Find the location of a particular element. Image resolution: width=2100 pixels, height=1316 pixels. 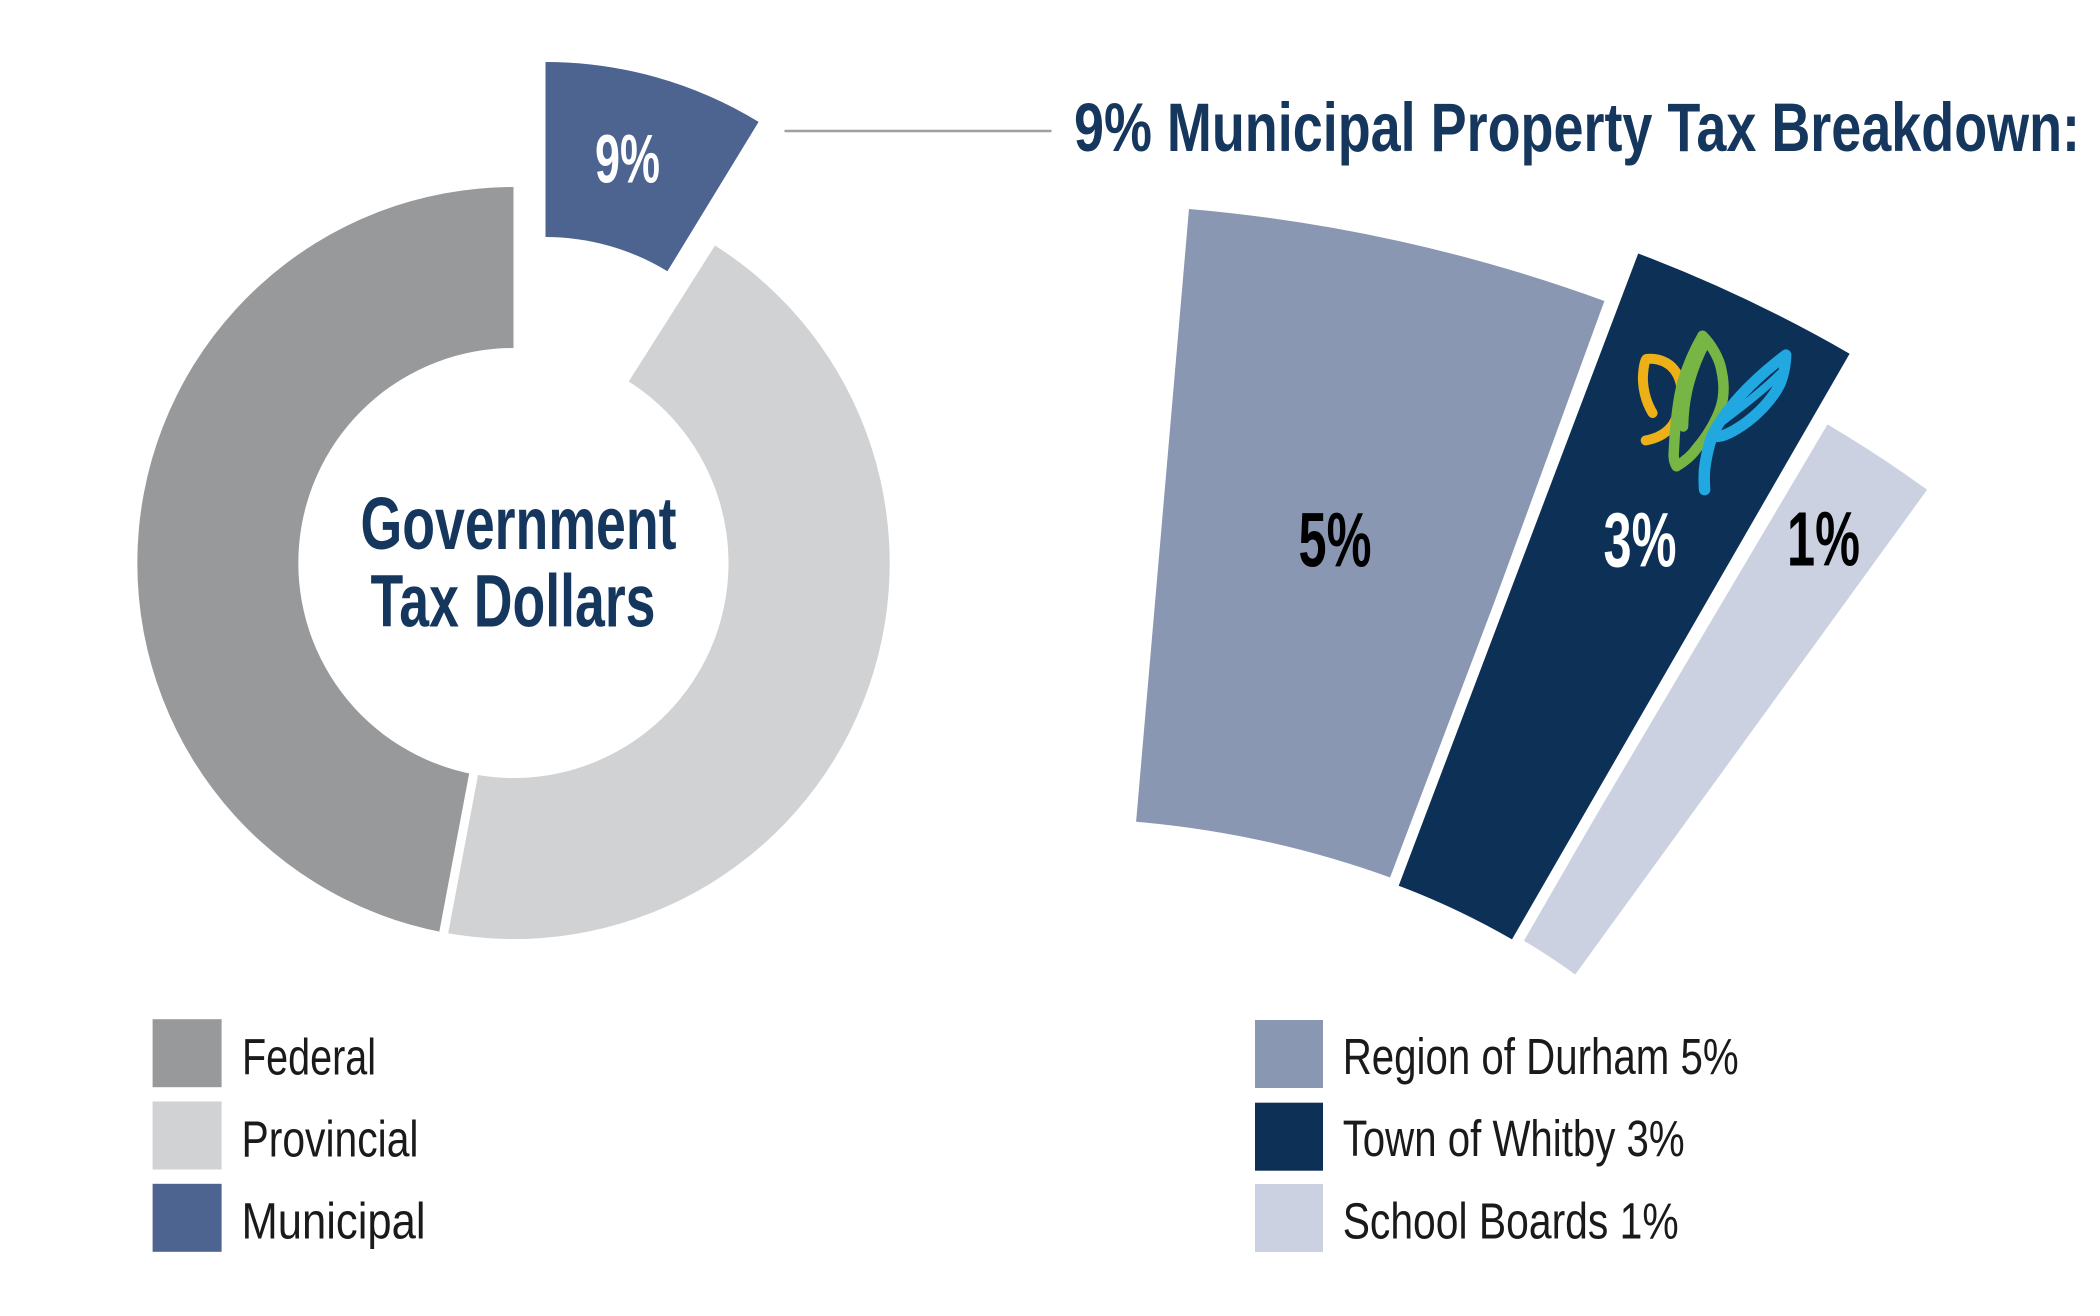

svg-text: Government is located at coordinates (519, 523).